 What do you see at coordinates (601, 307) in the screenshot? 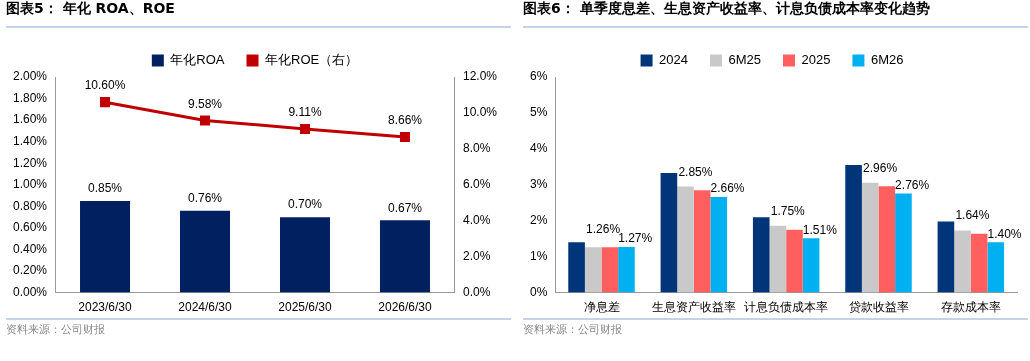
I see `x-tick-label: 净息差` at bounding box center [601, 307].